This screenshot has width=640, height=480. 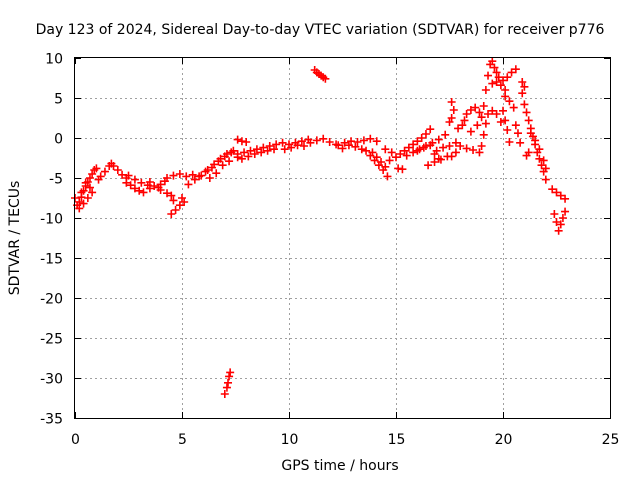 I want to click on y-tick-label: -35, so click(x=51, y=420).